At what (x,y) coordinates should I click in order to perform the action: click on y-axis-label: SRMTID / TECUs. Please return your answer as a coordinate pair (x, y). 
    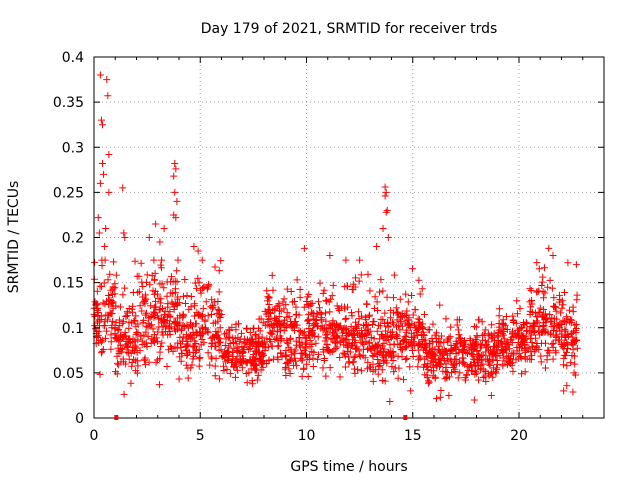
    Looking at the image, I should click on (14, 237).